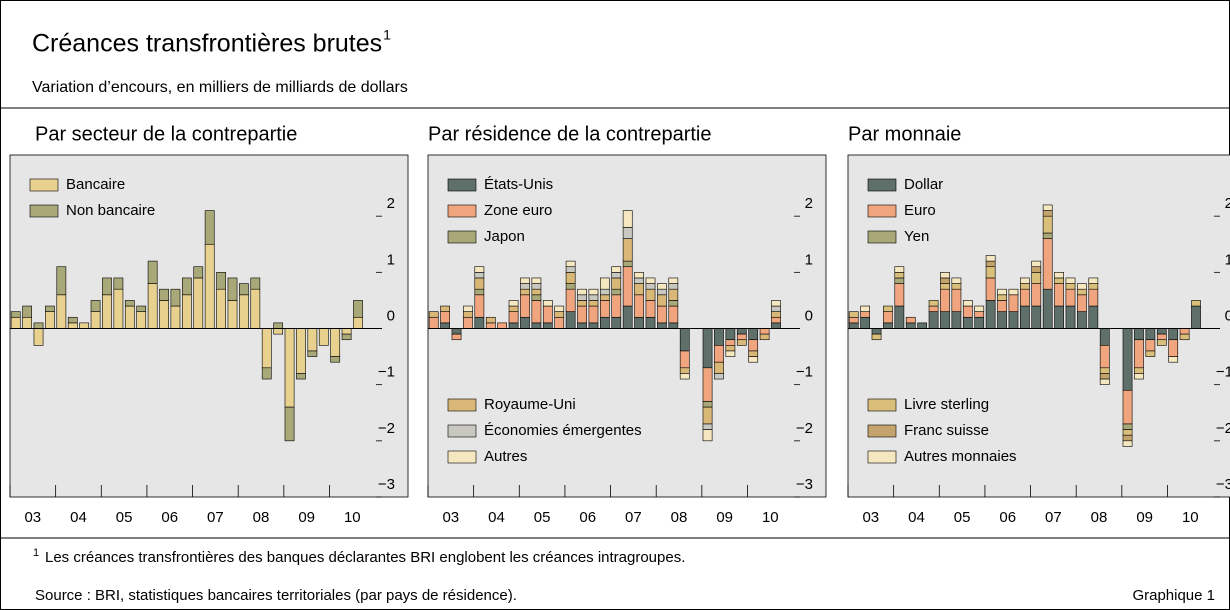 This screenshot has width=1230, height=610. Describe the element at coordinates (387, 35) in the screenshot. I see `title-note: 1` at that location.